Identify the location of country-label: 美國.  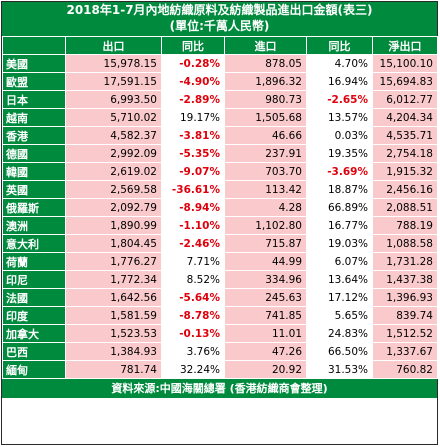
(34, 63).